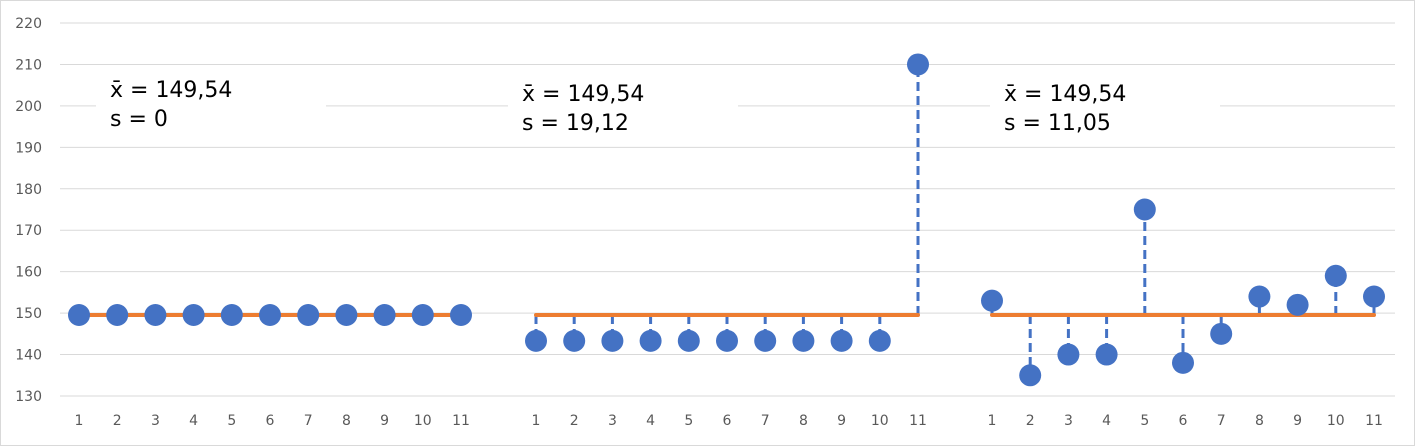  Describe the element at coordinates (1057, 123) in the screenshot. I see `std-annotation: s = 11,05` at that location.